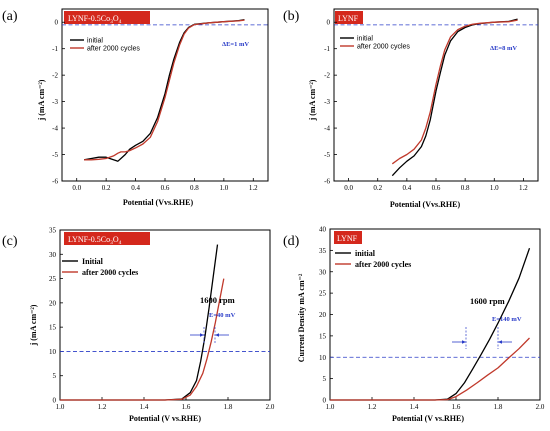 This screenshot has width=550, height=431. I want to click on delta-e-annotation-b: ΔE=8 mV, so click(503, 48).